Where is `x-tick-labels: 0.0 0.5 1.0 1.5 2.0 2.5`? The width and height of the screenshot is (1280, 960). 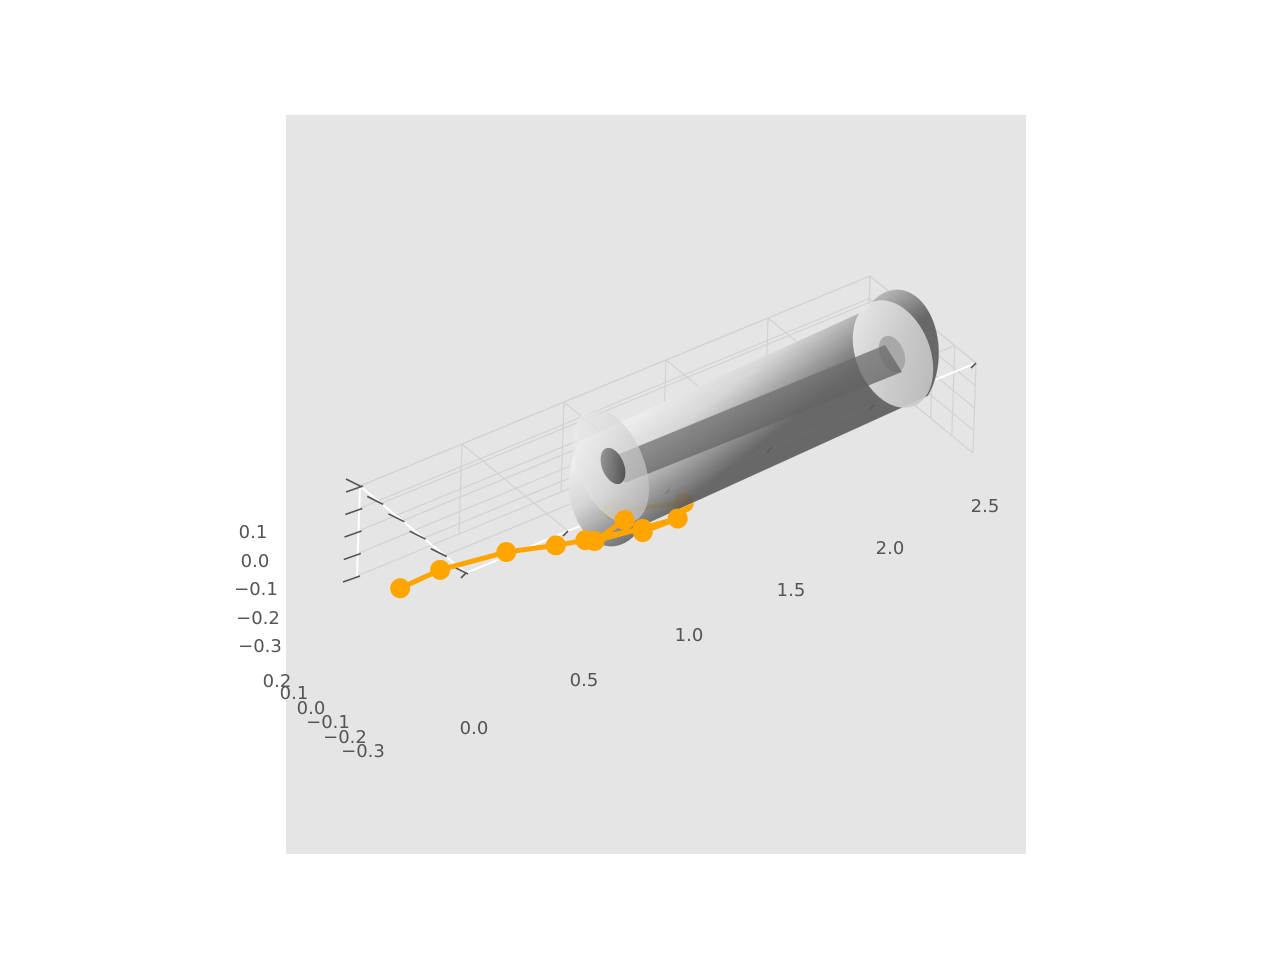 x-tick-labels: 0.0 0.5 1.0 1.5 2.0 2.5 is located at coordinates (730, 617).